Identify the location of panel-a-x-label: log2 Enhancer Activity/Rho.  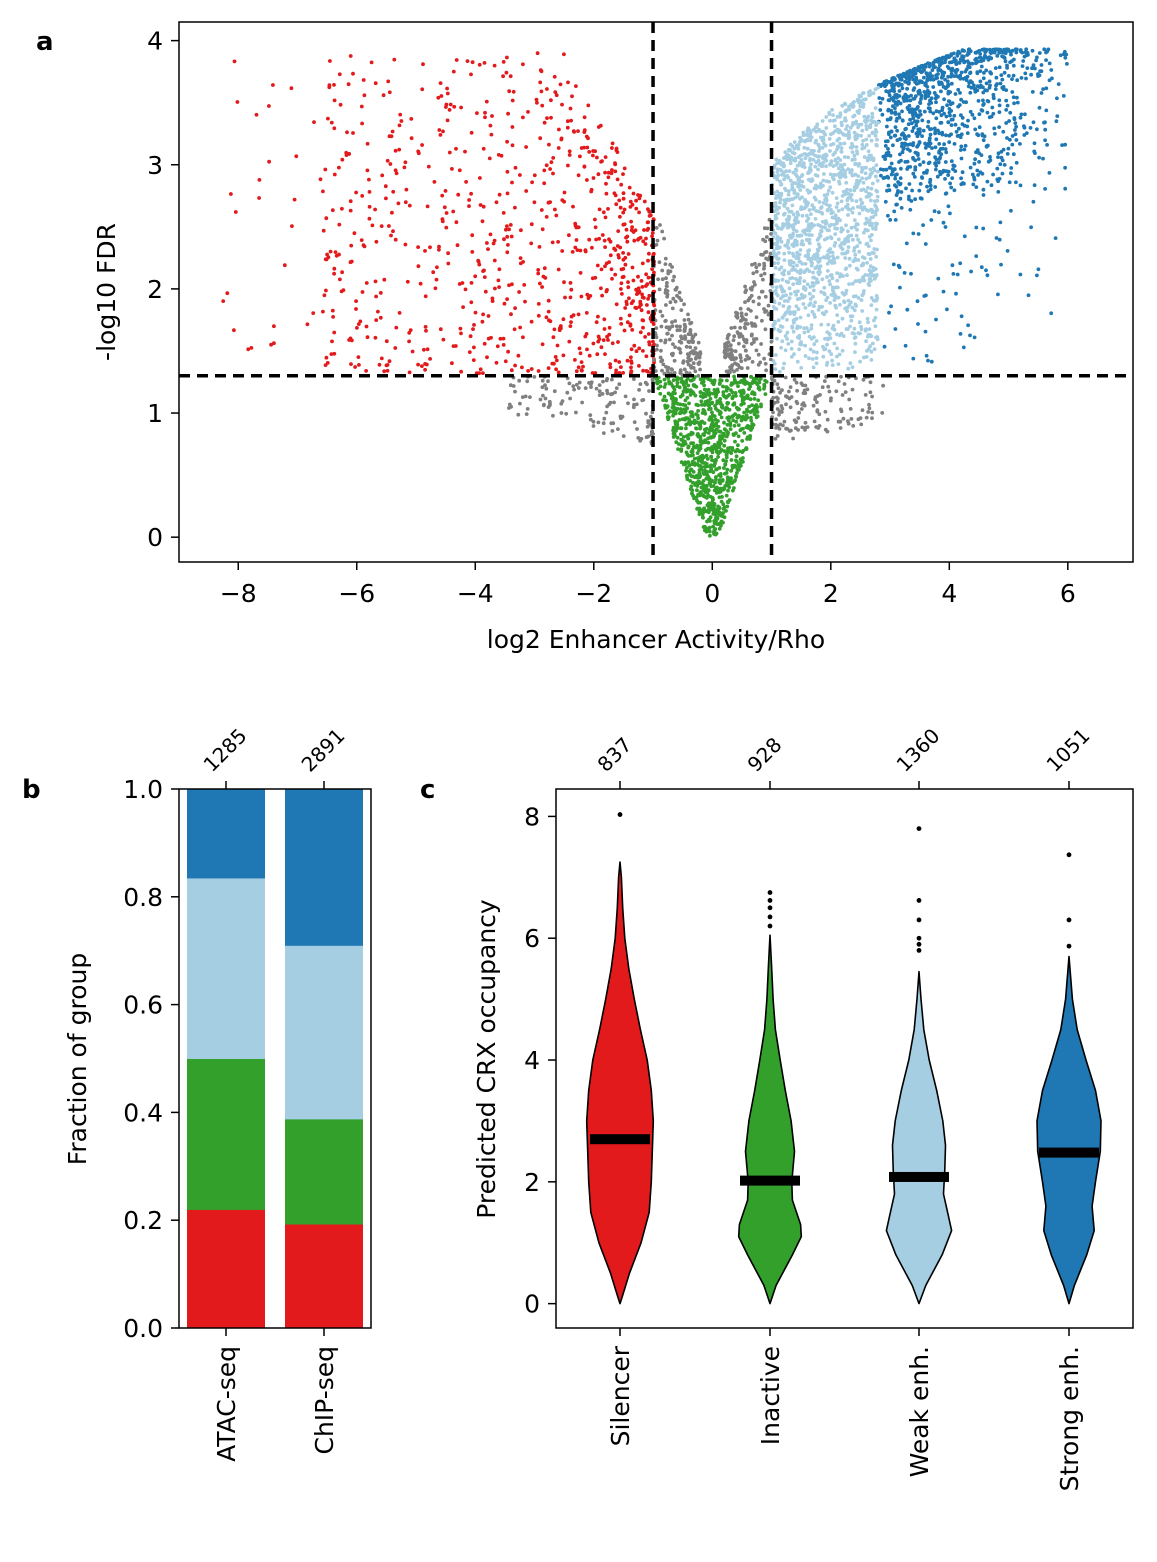
(656, 639).